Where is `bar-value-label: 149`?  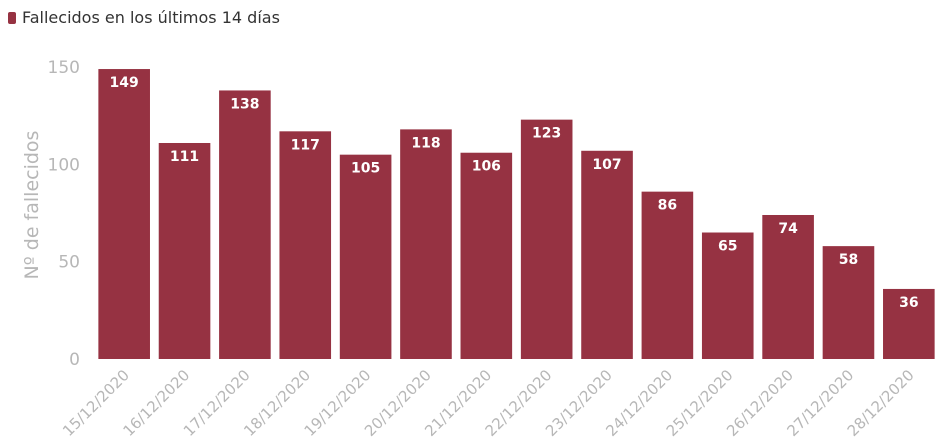 bar-value-label: 149 is located at coordinates (124, 83).